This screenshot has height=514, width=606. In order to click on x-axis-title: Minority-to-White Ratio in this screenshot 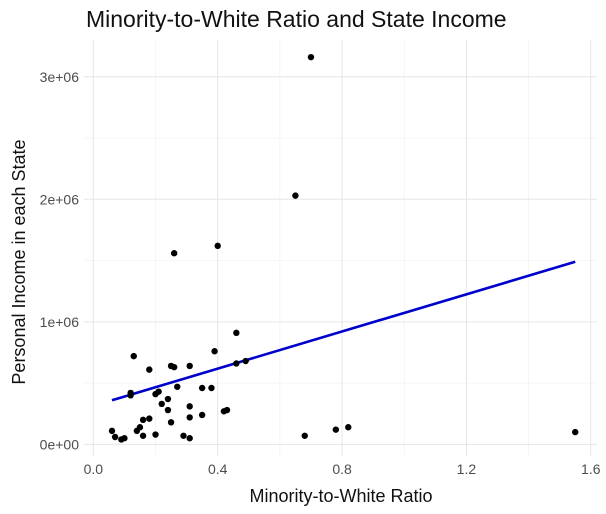, I will do `click(340, 496)`.